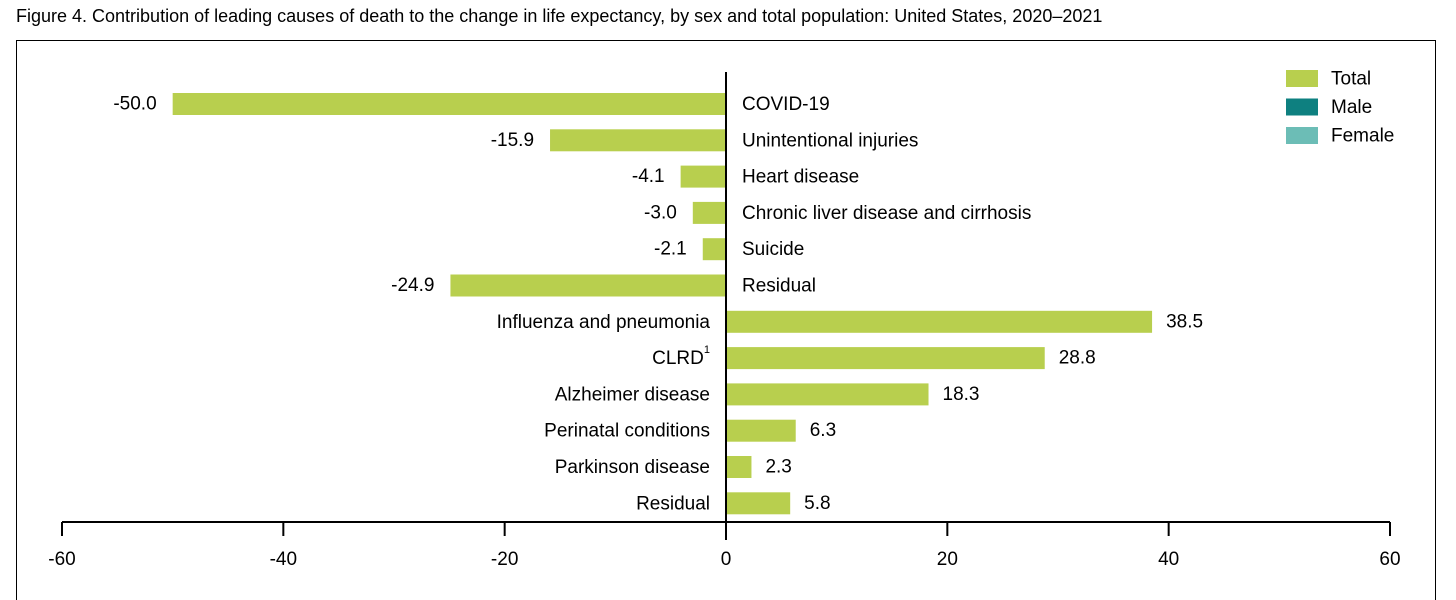 This screenshot has width=1456, height=600. What do you see at coordinates (823, 430) in the screenshot?
I see `data-label: 6.3` at bounding box center [823, 430].